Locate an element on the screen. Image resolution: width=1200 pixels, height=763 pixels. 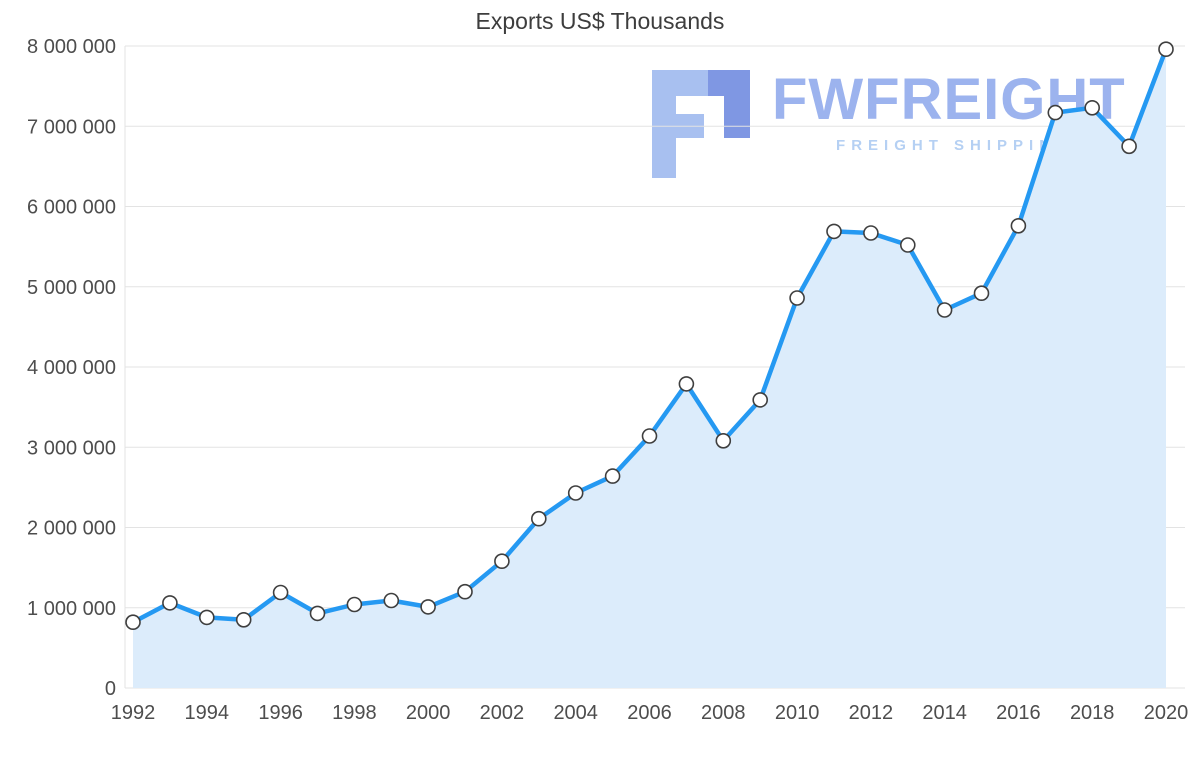
x-axis-tick-label: 1994 is located at coordinates (207, 713).